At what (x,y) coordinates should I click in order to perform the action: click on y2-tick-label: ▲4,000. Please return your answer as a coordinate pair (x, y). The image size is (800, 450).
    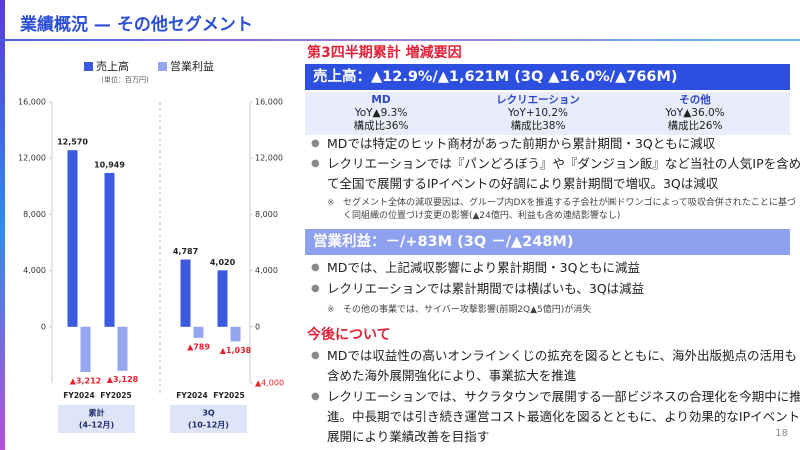
    Looking at the image, I should click on (269, 383).